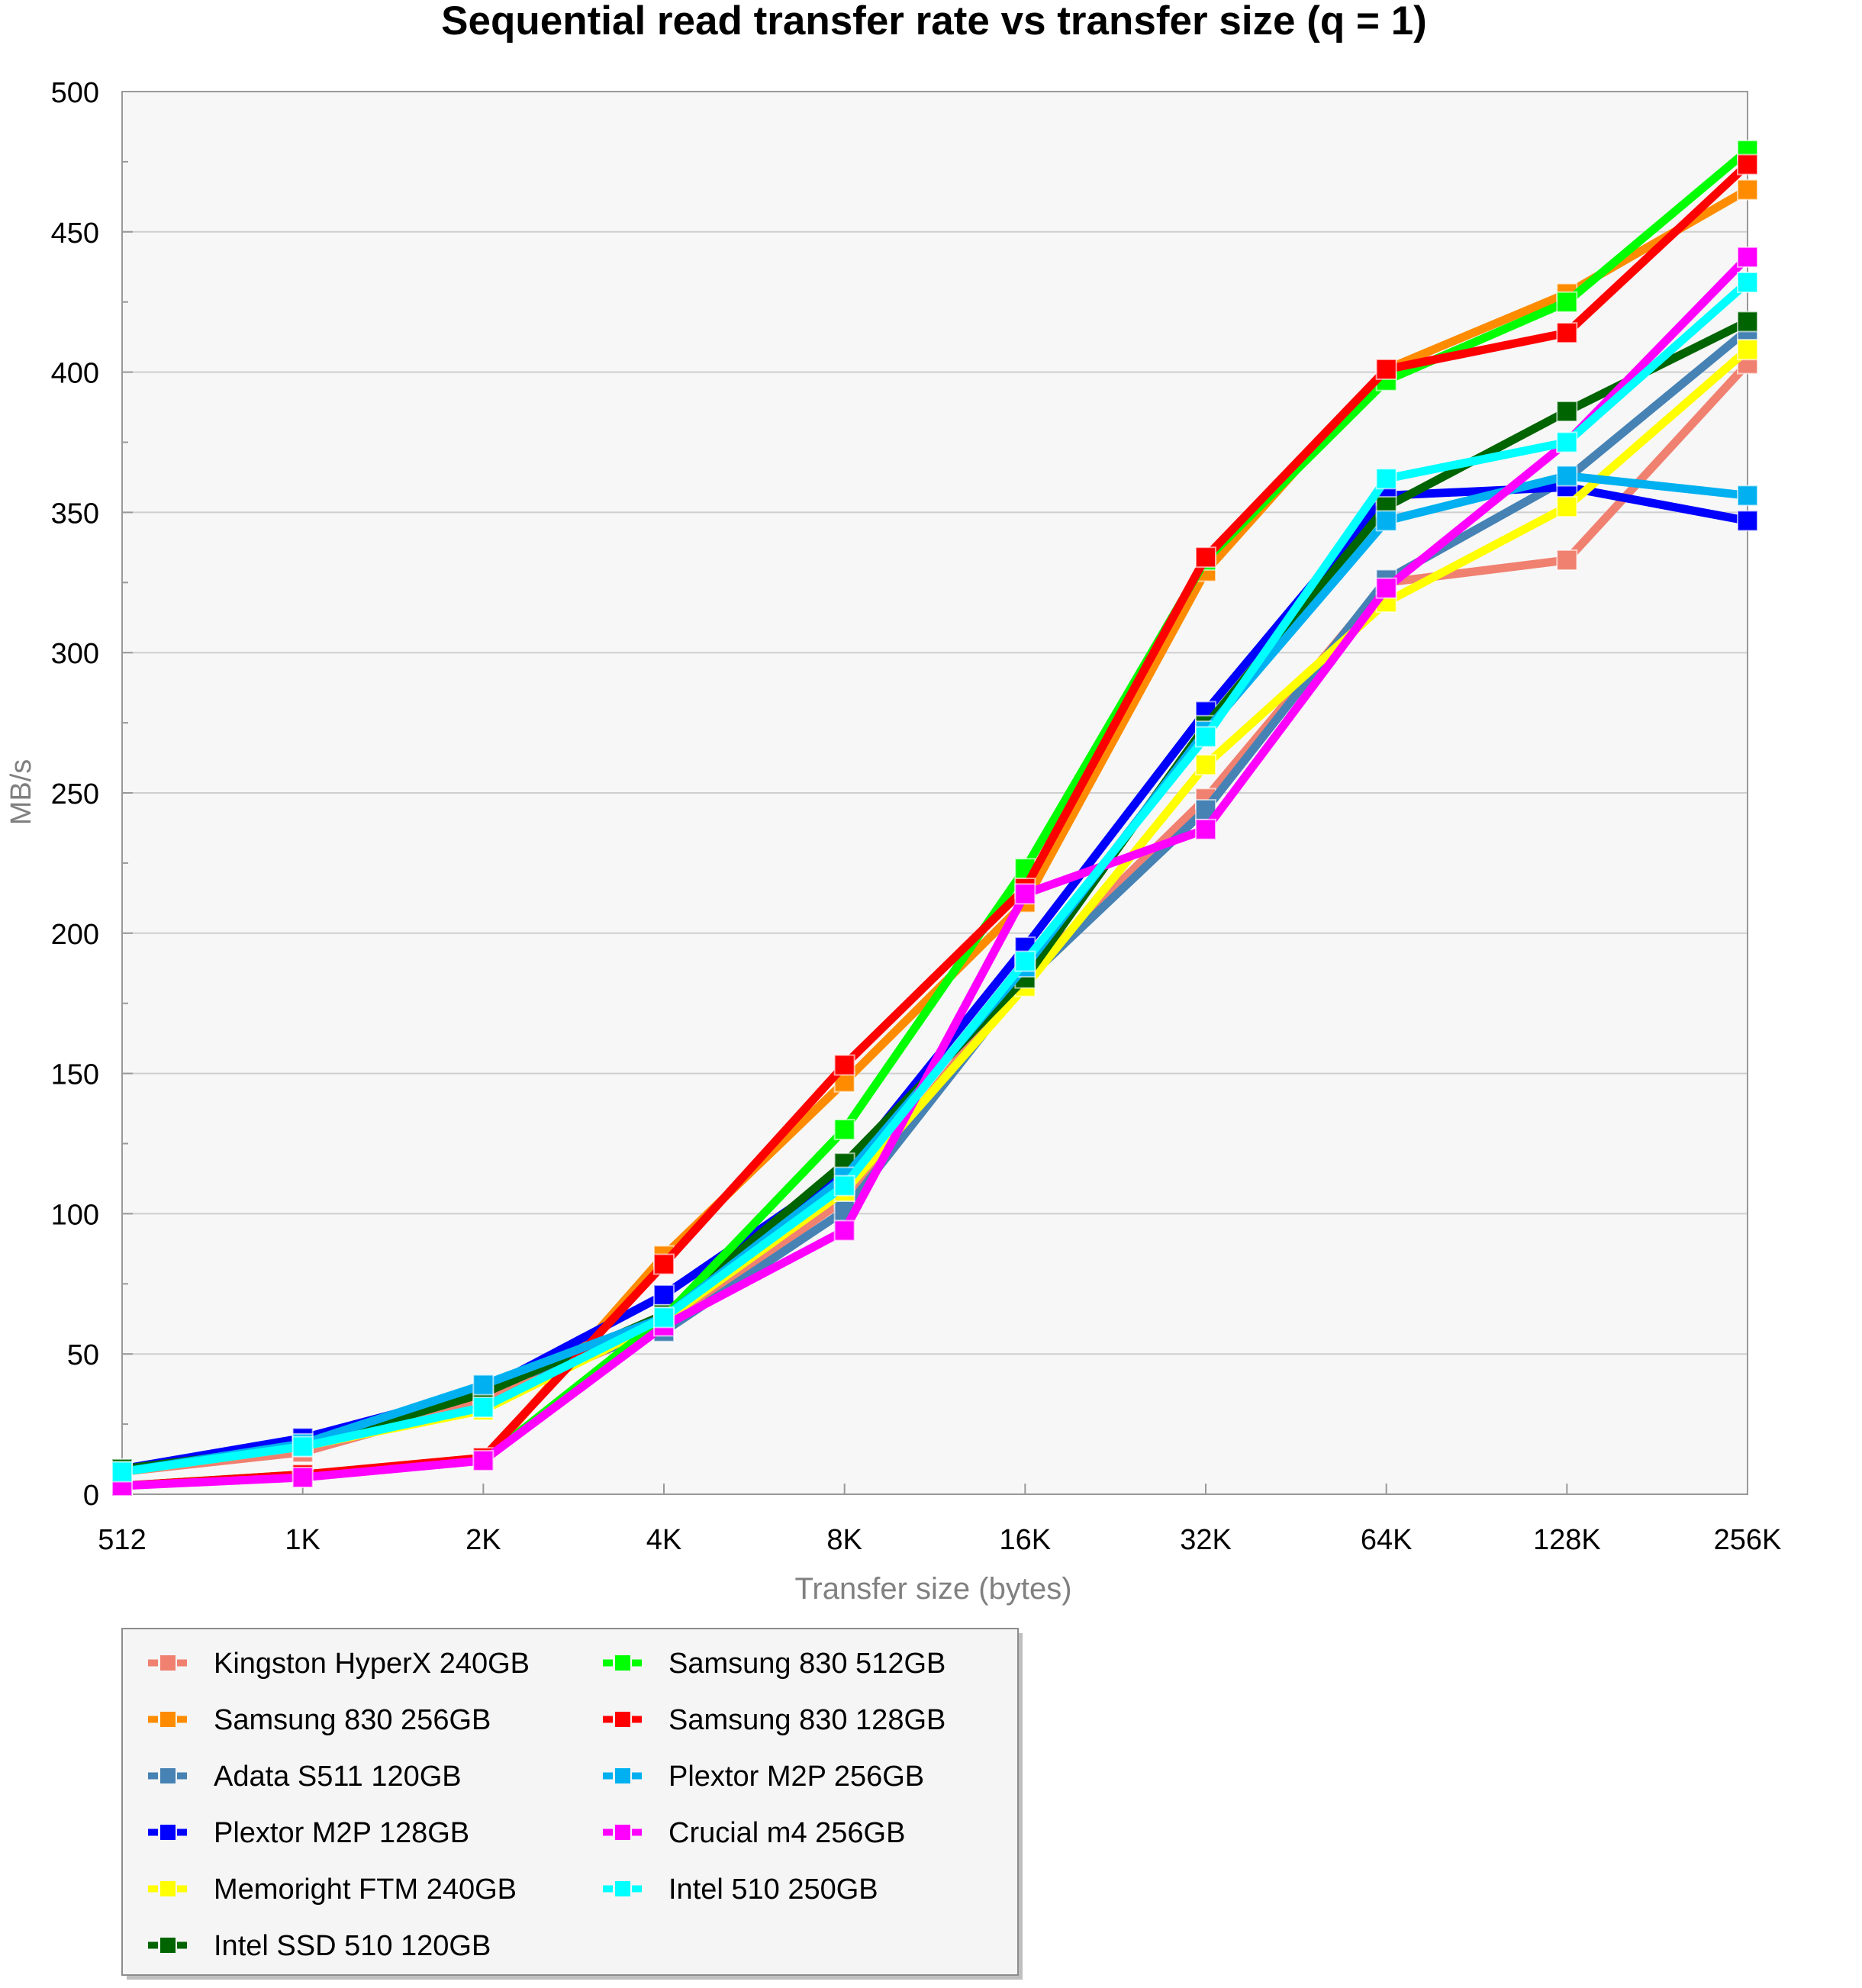 The width and height of the screenshot is (1862, 1988). I want to click on y-tick-label: 250, so click(75, 794).